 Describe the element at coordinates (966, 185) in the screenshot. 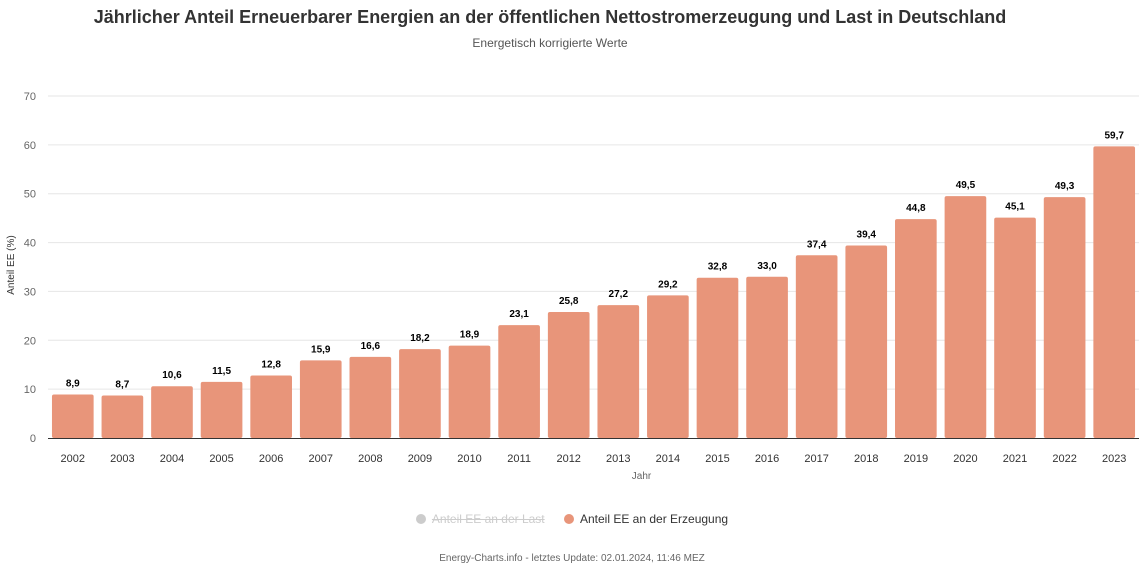

I see `data-label: 49,5` at that location.